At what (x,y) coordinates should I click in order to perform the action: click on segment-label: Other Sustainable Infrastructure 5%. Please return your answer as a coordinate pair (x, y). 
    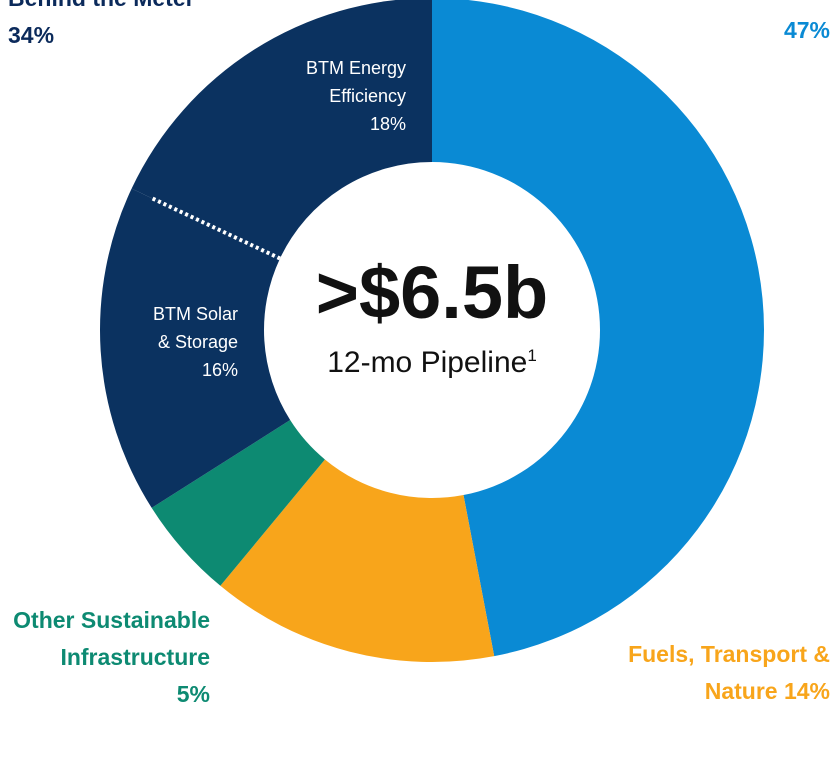
    Looking at the image, I should click on (109, 657).